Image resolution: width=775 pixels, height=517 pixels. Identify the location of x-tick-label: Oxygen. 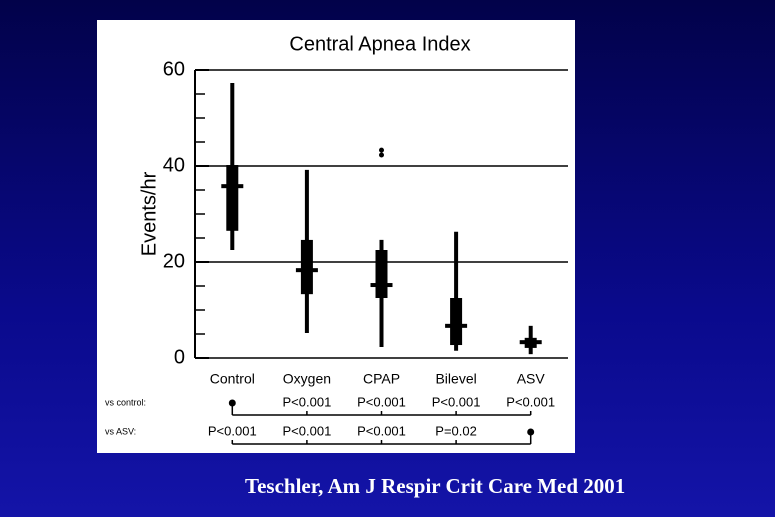
(307, 379).